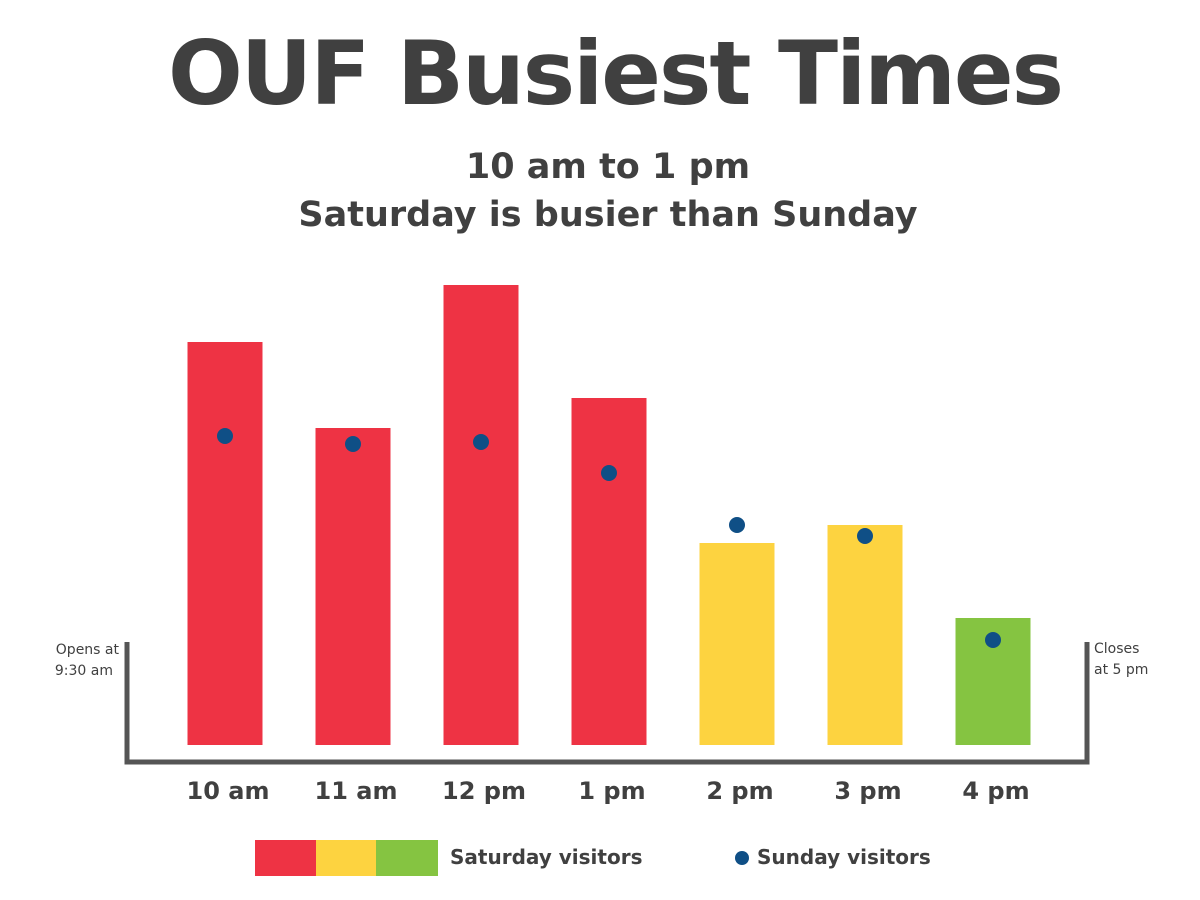 This screenshot has width=1200, height=900. I want to click on sunday-dot-4-pm, so click(993, 640).